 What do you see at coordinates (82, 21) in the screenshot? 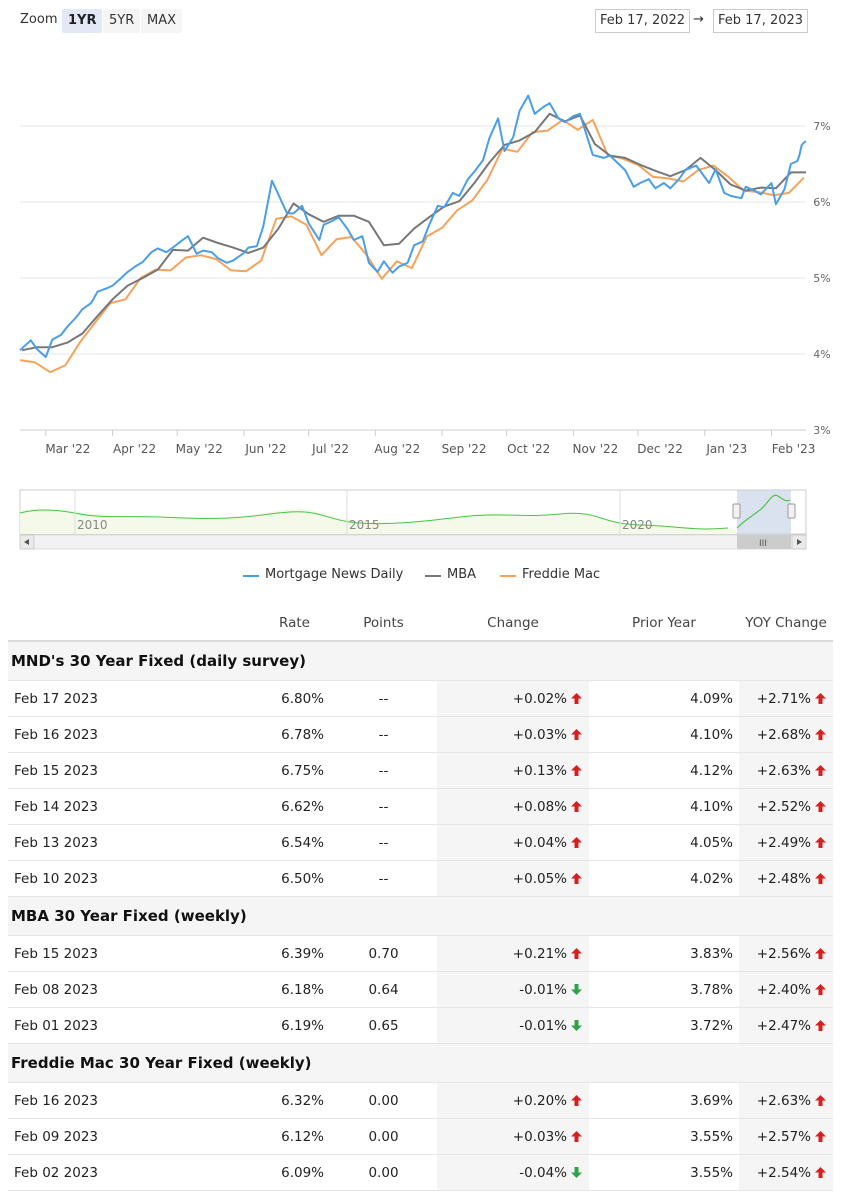
I see `zoom-1yr-button: 1YR` at bounding box center [82, 21].